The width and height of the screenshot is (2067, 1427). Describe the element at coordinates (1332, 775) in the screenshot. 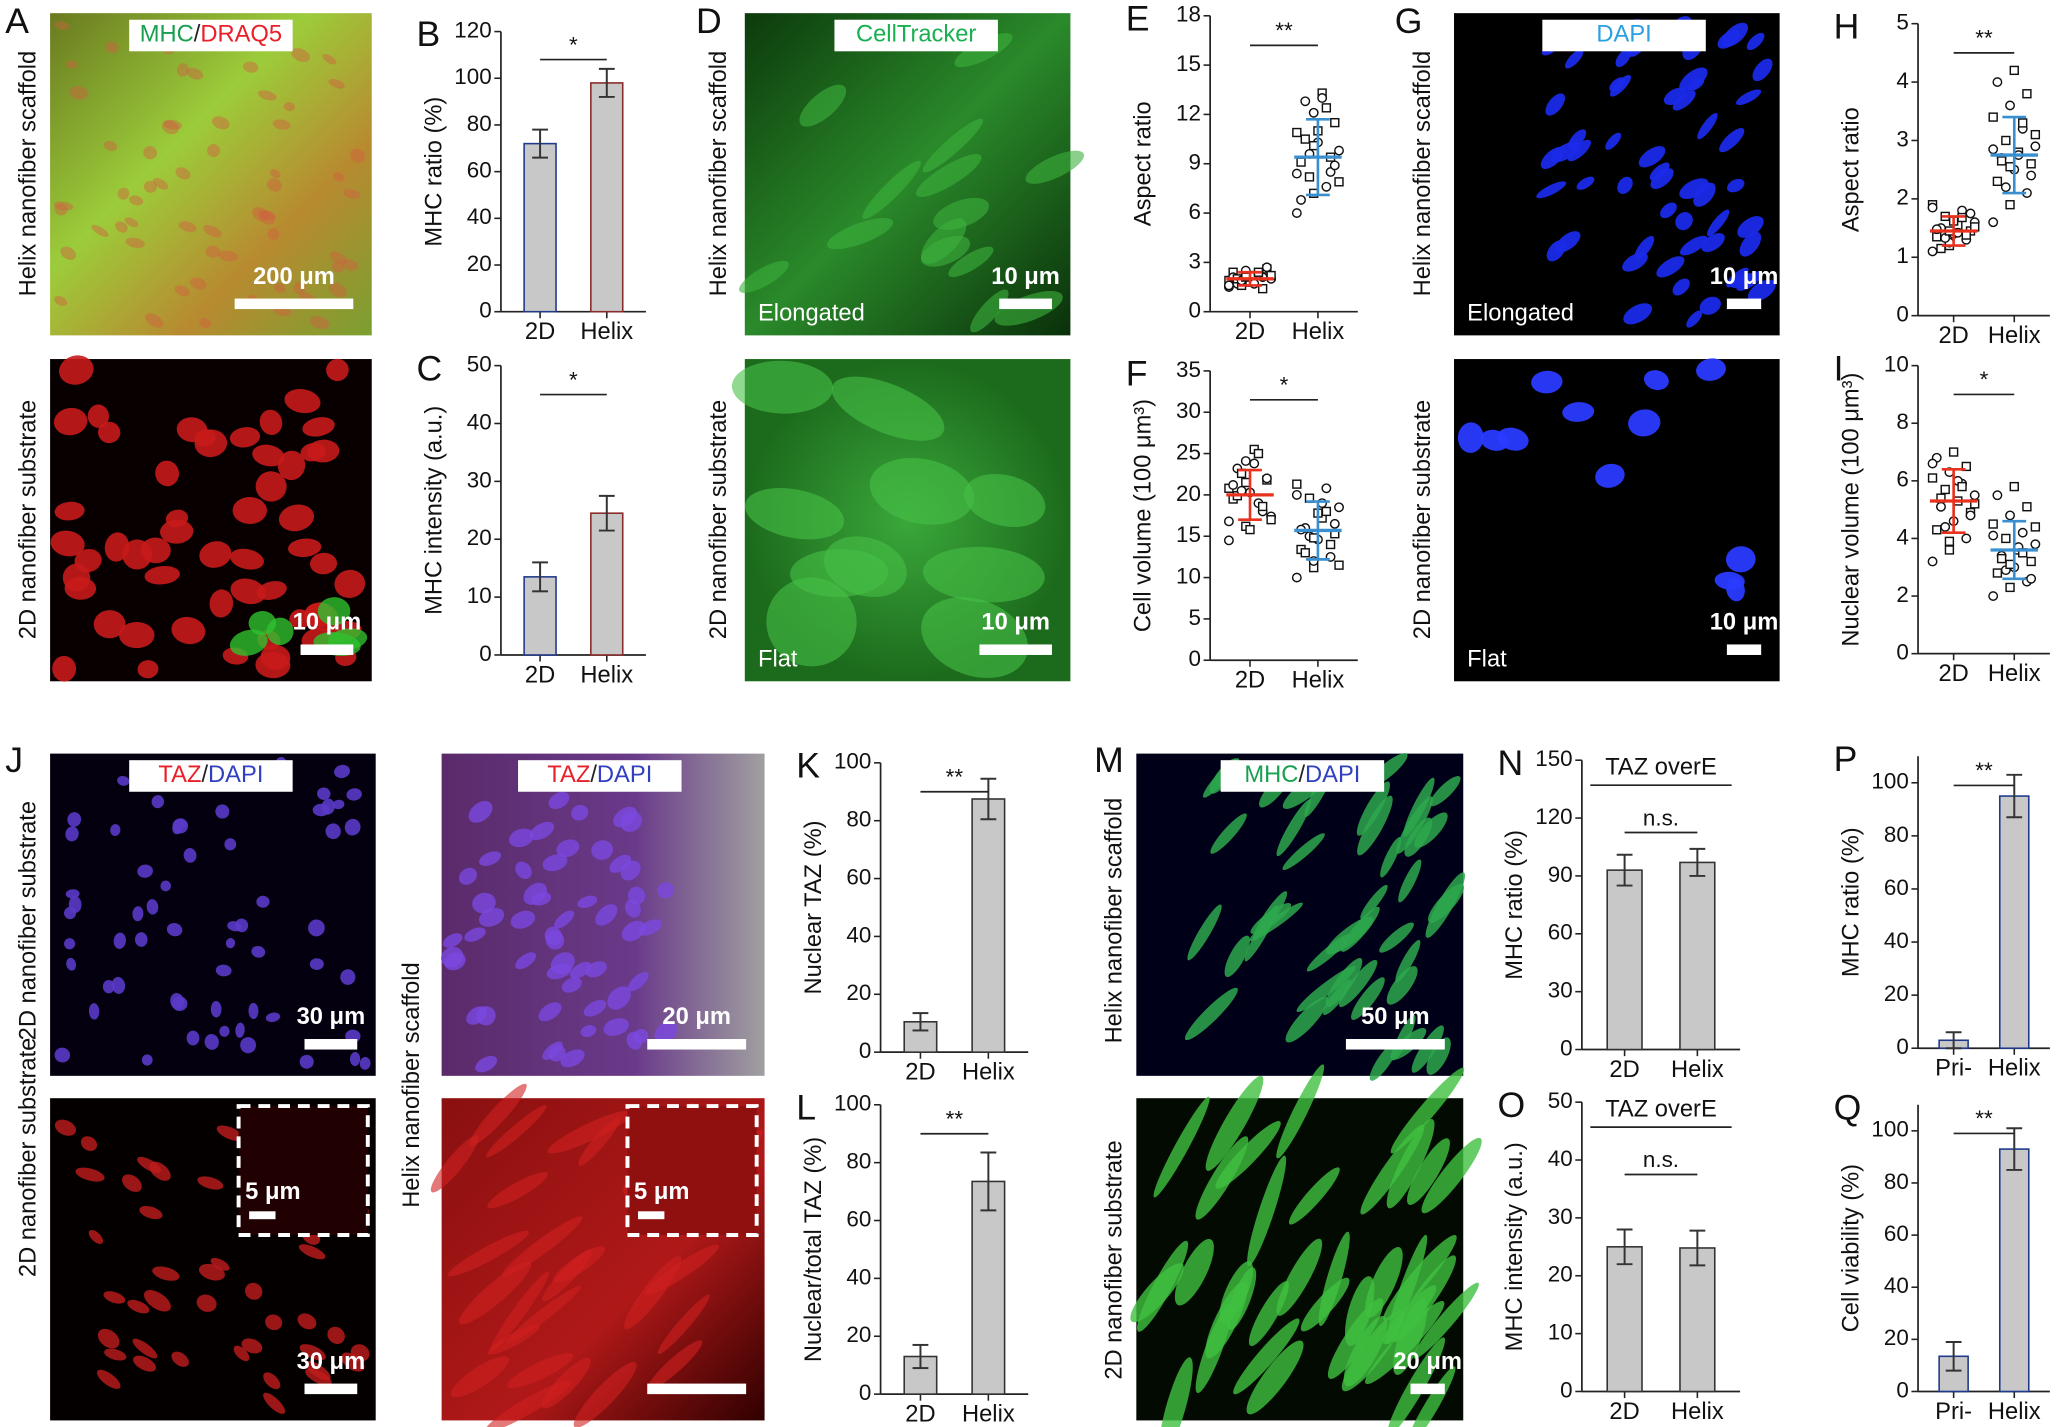

I see `stain-part: DAPI` at that location.